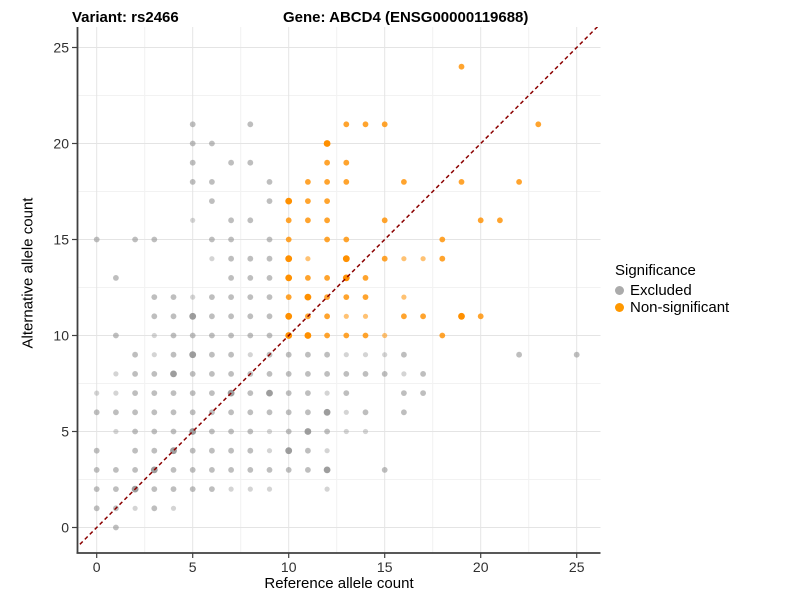 This screenshot has height=600, width=800. What do you see at coordinates (61, 240) in the screenshot?
I see `y-tick-label: 15` at bounding box center [61, 240].